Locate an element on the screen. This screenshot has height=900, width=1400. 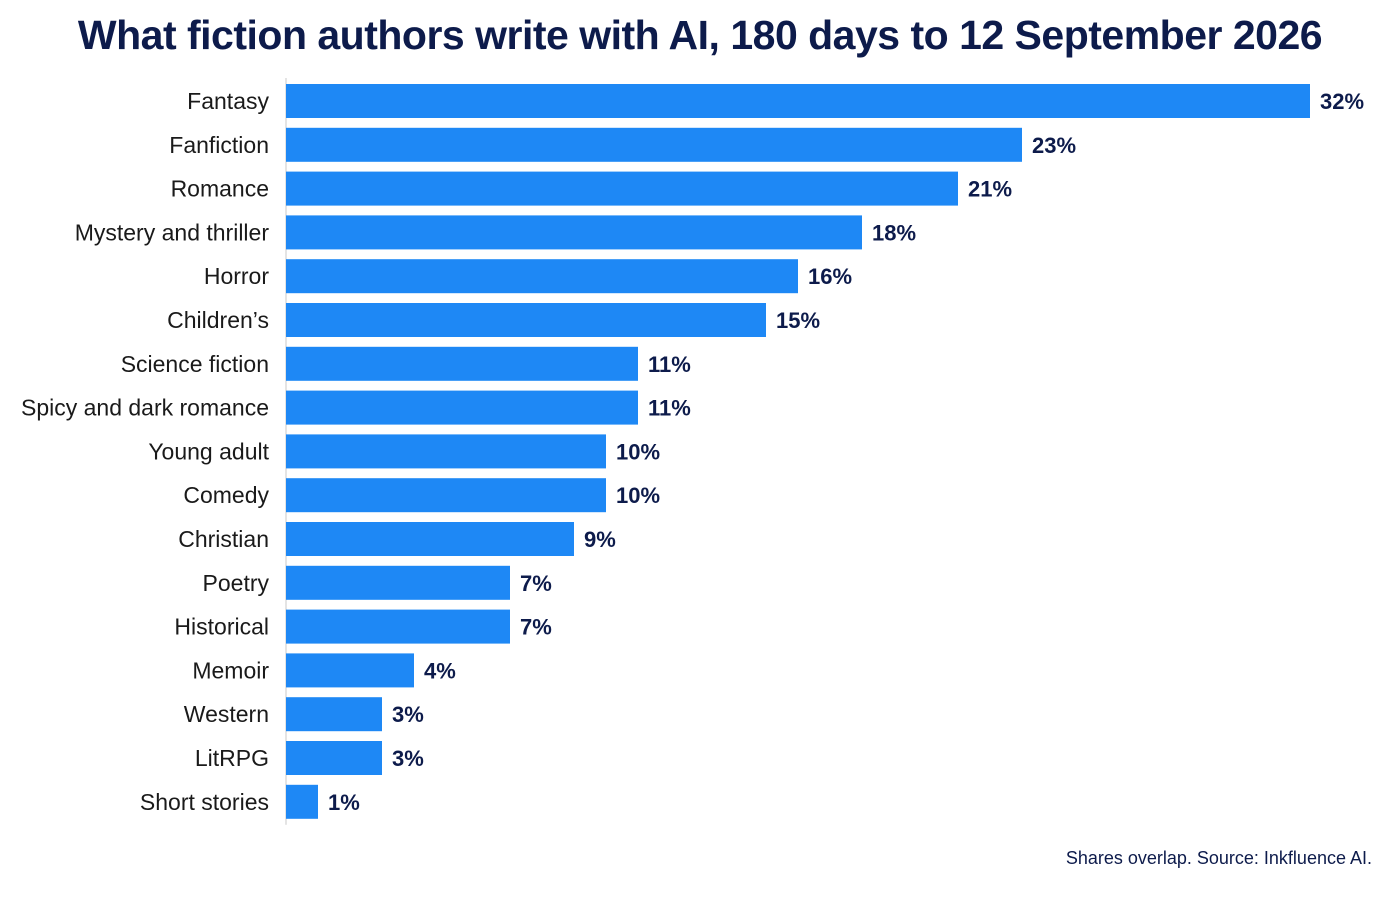
footnote: Shares overlap. Source: Inkfluence AI. is located at coordinates (1218, 858).